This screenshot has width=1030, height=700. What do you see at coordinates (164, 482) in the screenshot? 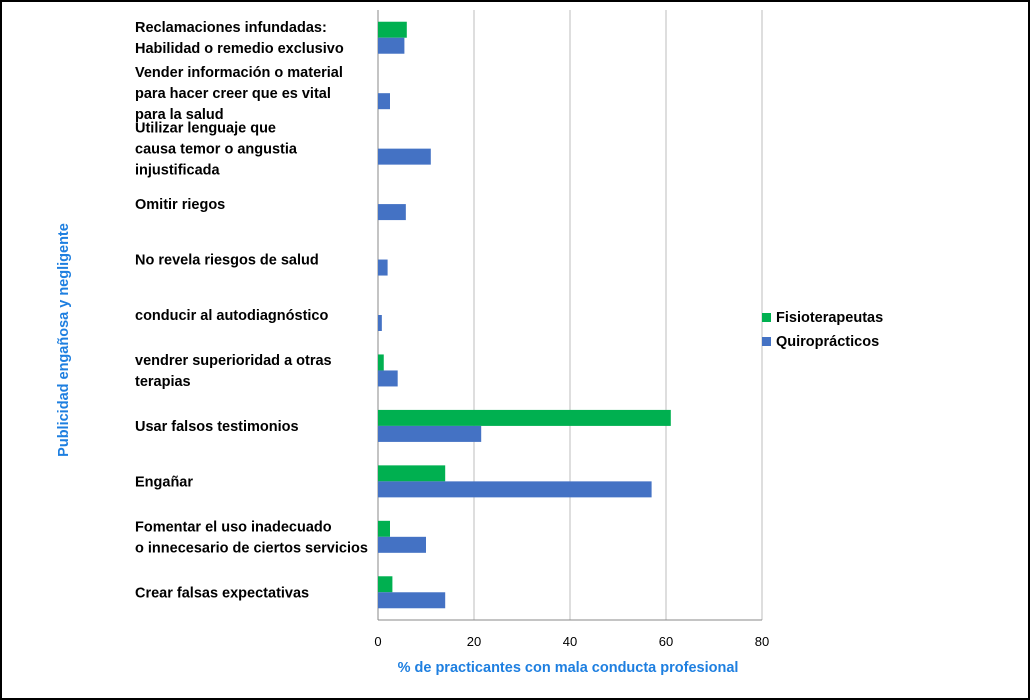
I see `category-label: Engañar` at bounding box center [164, 482].